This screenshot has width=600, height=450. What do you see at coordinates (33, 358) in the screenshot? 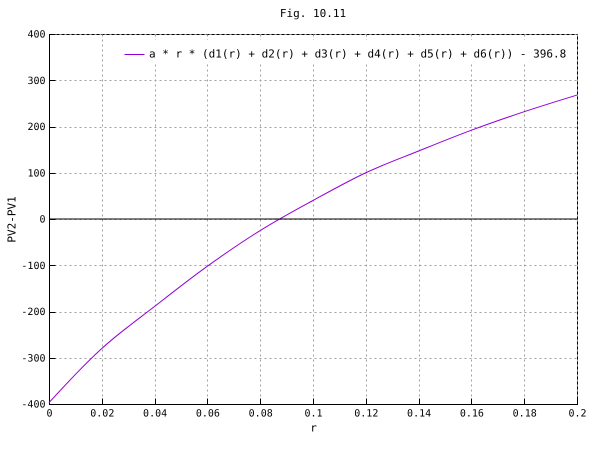
I see `y-tick-label: -300` at bounding box center [33, 358].